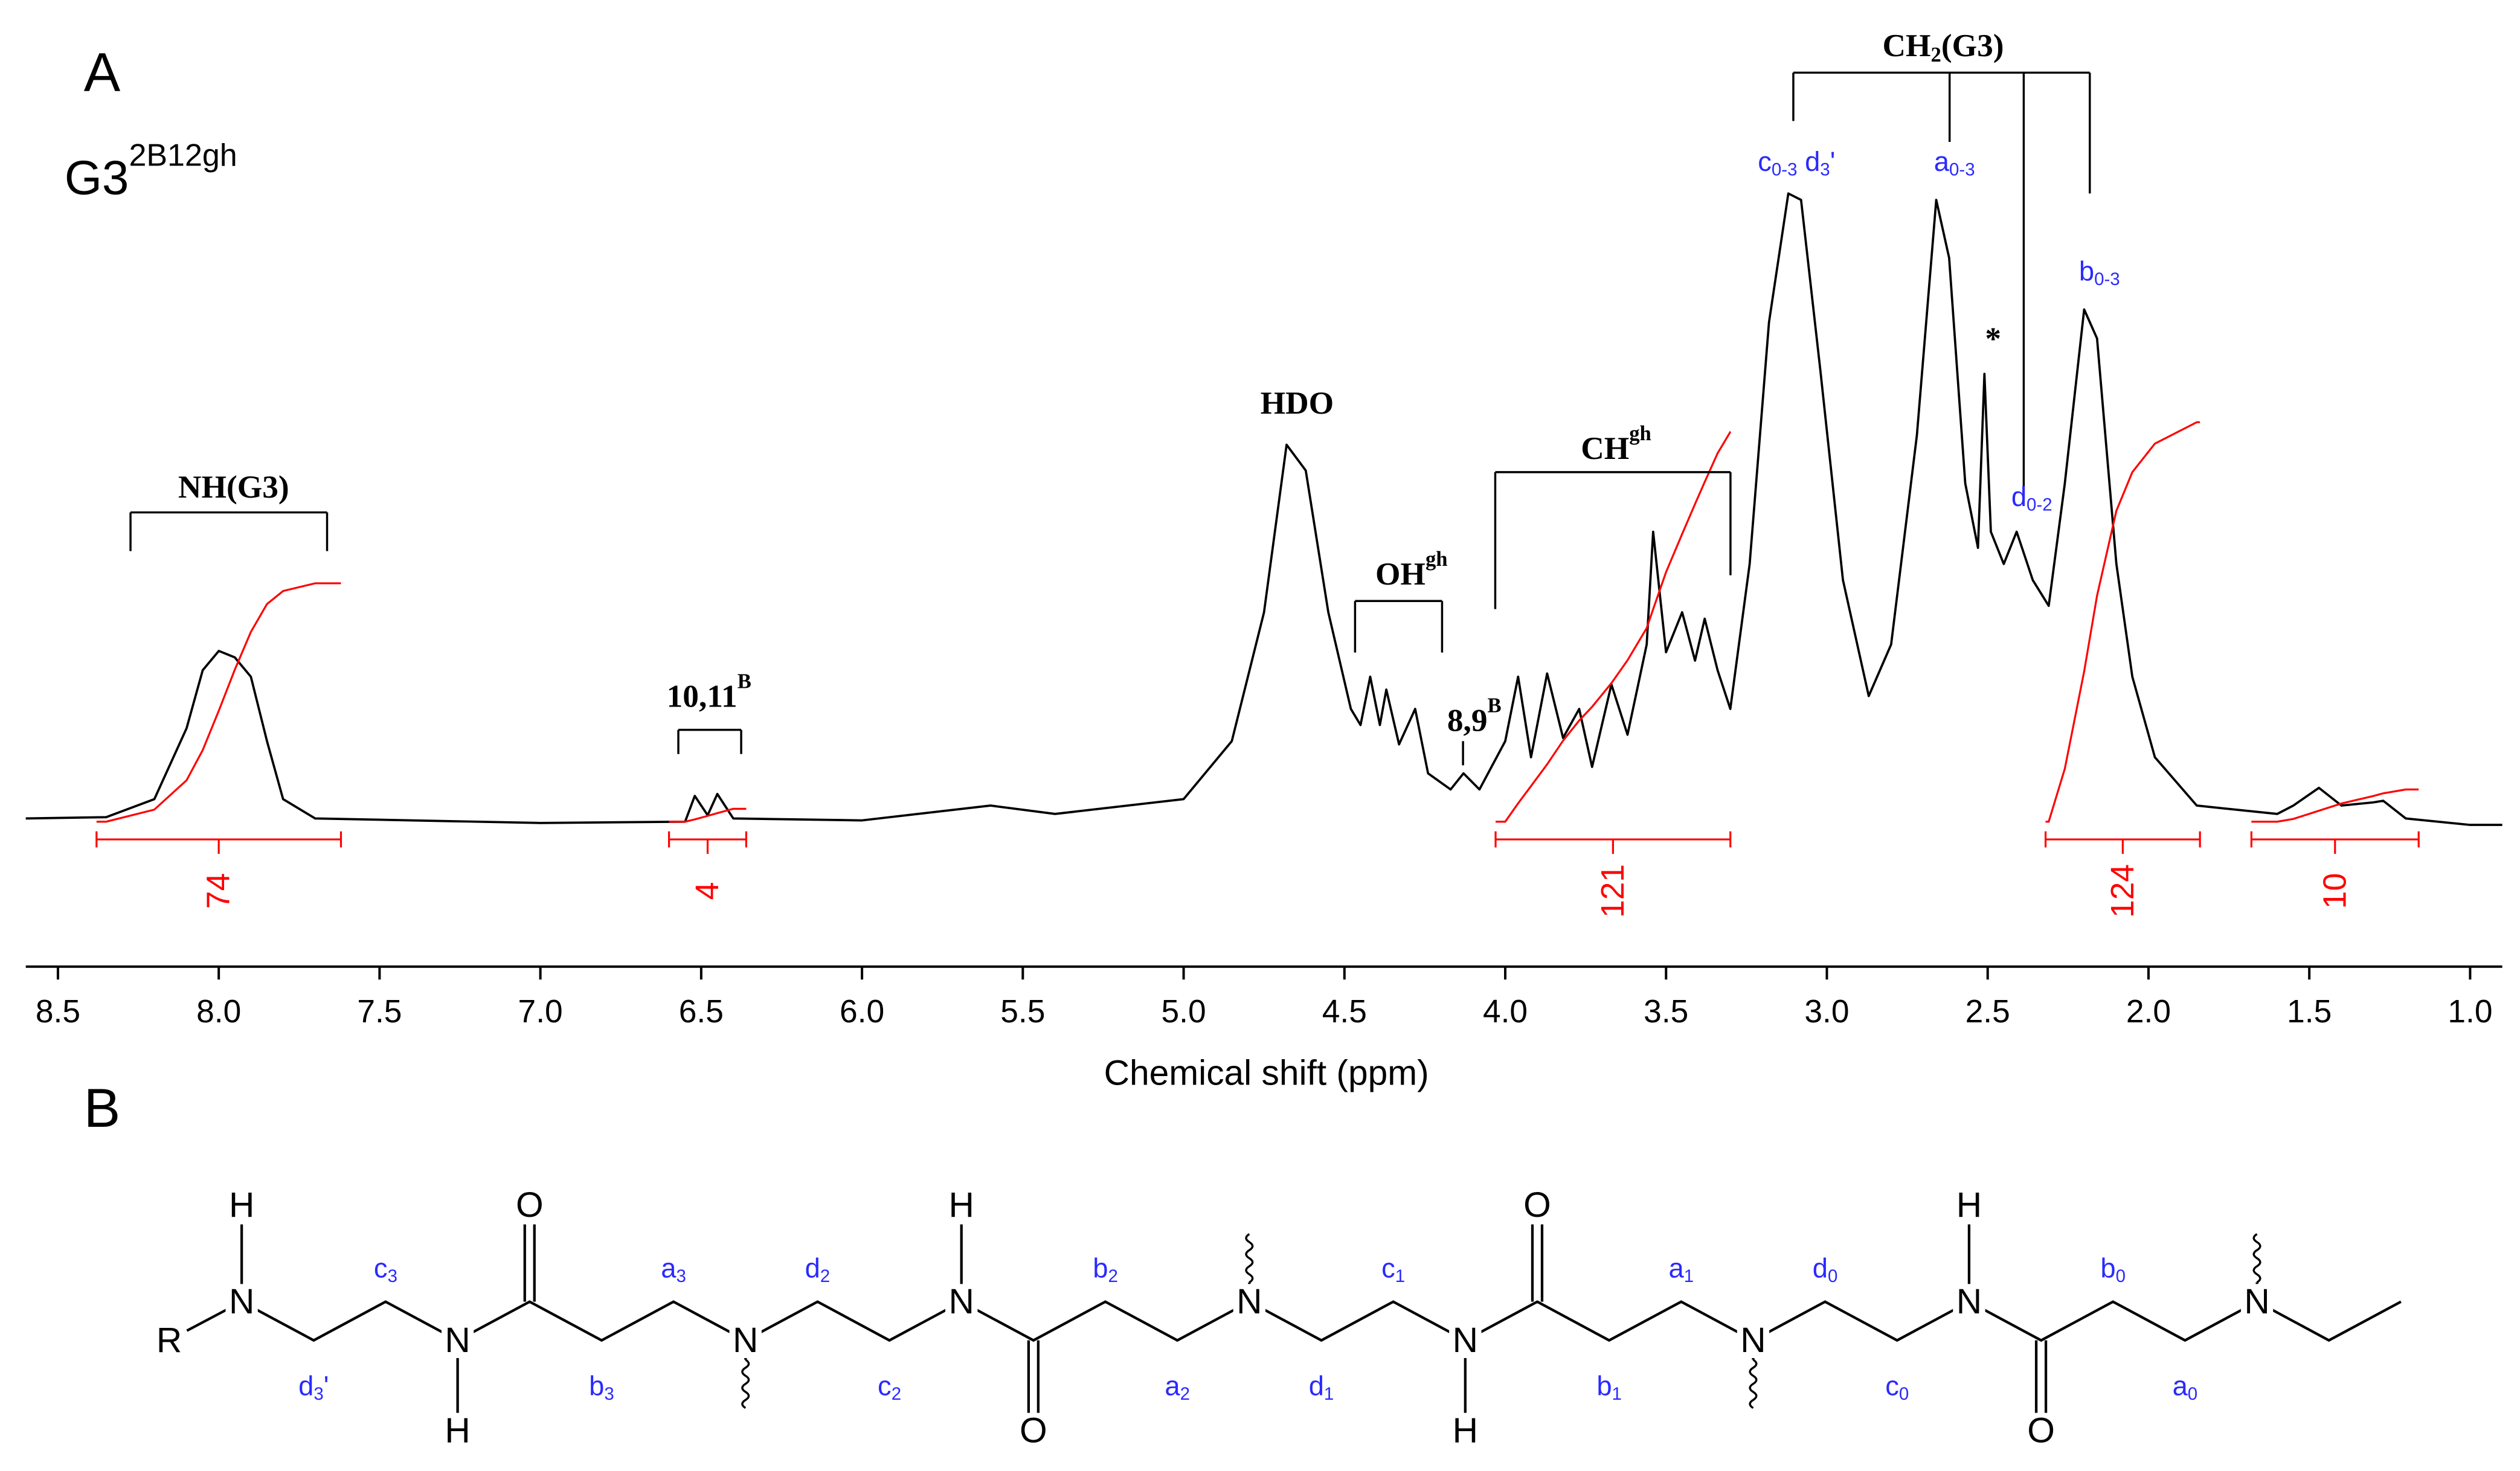  What do you see at coordinates (1907, 45) in the screenshot?
I see `peak-annotation-part: CH` at bounding box center [1907, 45].